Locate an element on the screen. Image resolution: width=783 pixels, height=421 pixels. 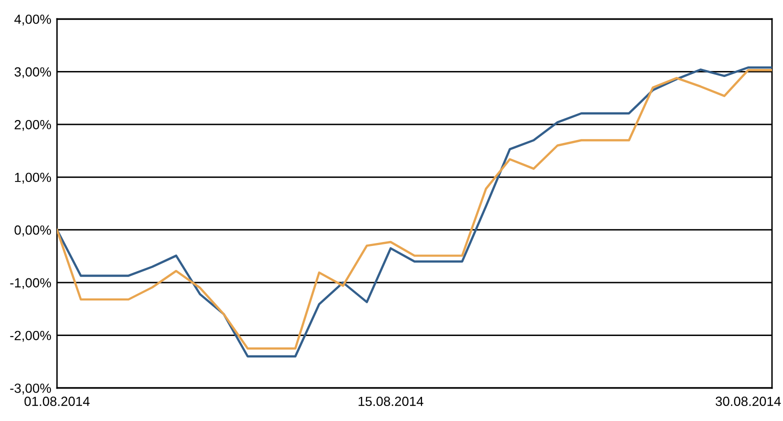
y-tick-label: -2,00% is located at coordinates (30, 336).